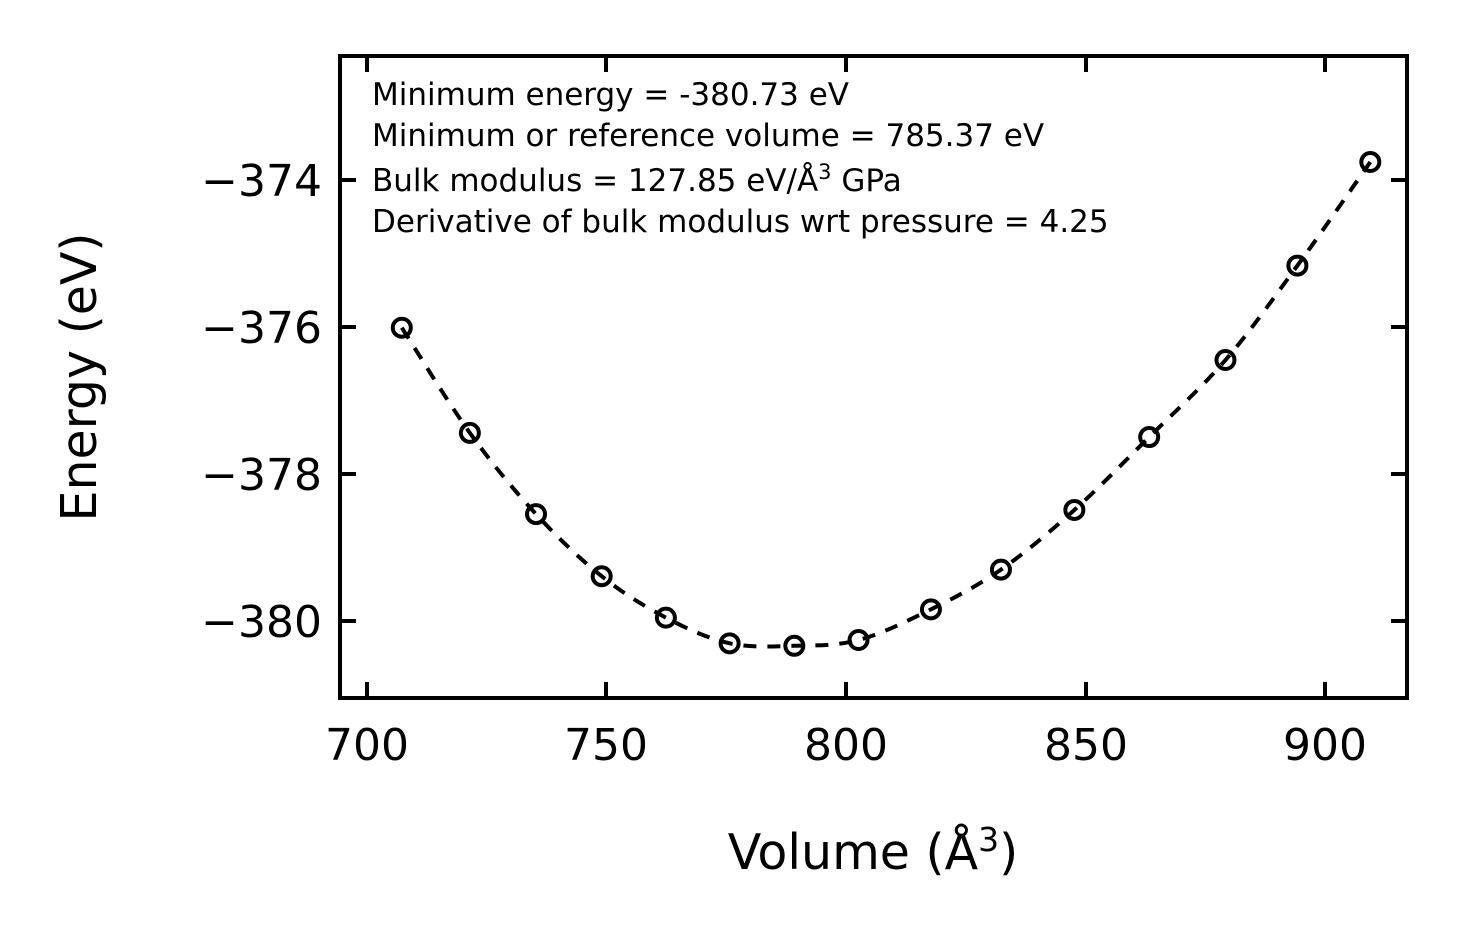  I want to click on x-tick-label: 800, so click(846, 745).